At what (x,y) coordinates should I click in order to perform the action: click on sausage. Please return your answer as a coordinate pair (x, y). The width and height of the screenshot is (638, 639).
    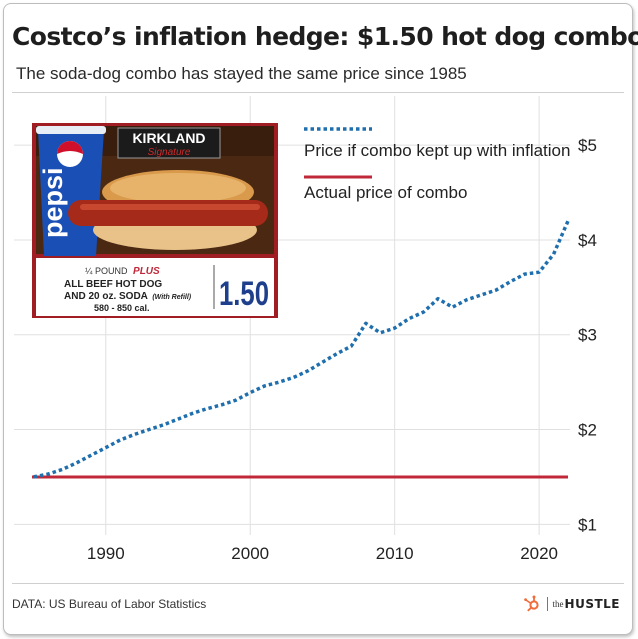
    Looking at the image, I should click on (168, 213).